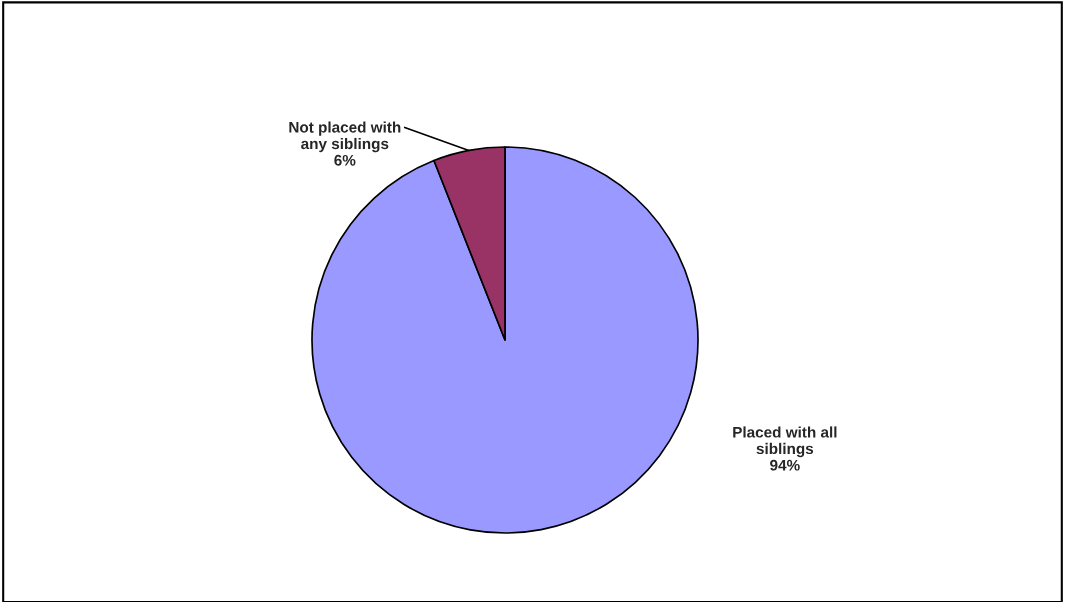 The height and width of the screenshot is (602, 1065). Describe the element at coordinates (785, 465) in the screenshot. I see `data-label: 94%` at that location.